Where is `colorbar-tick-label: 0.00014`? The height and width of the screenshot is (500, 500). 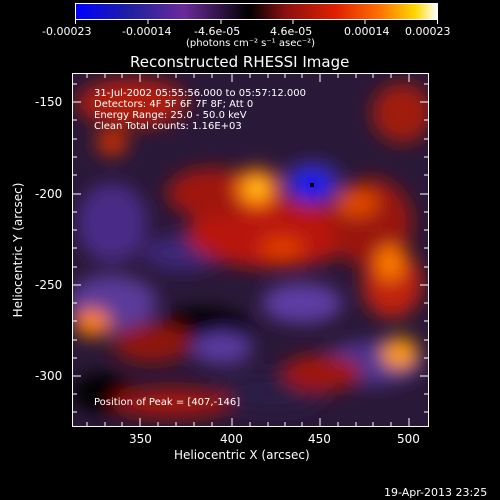 colorbar-tick-label: 0.00014 is located at coordinates (367, 31).